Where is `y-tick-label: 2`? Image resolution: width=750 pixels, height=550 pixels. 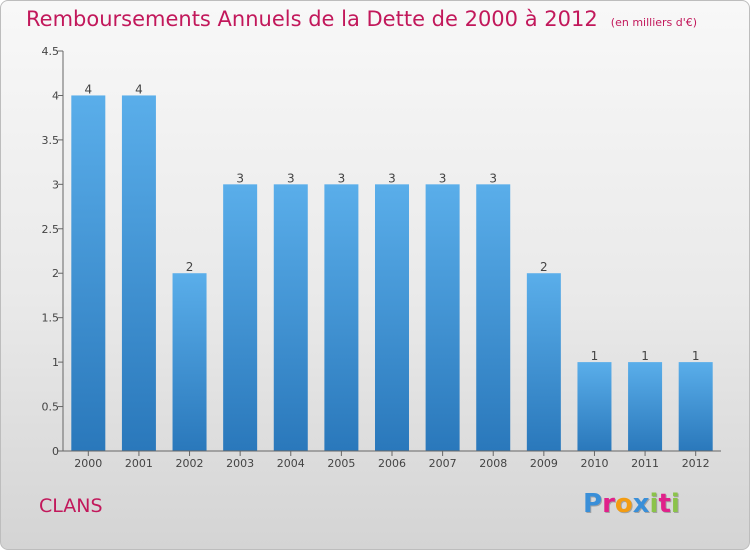
y-tick-label: 2 is located at coordinates (55, 273).